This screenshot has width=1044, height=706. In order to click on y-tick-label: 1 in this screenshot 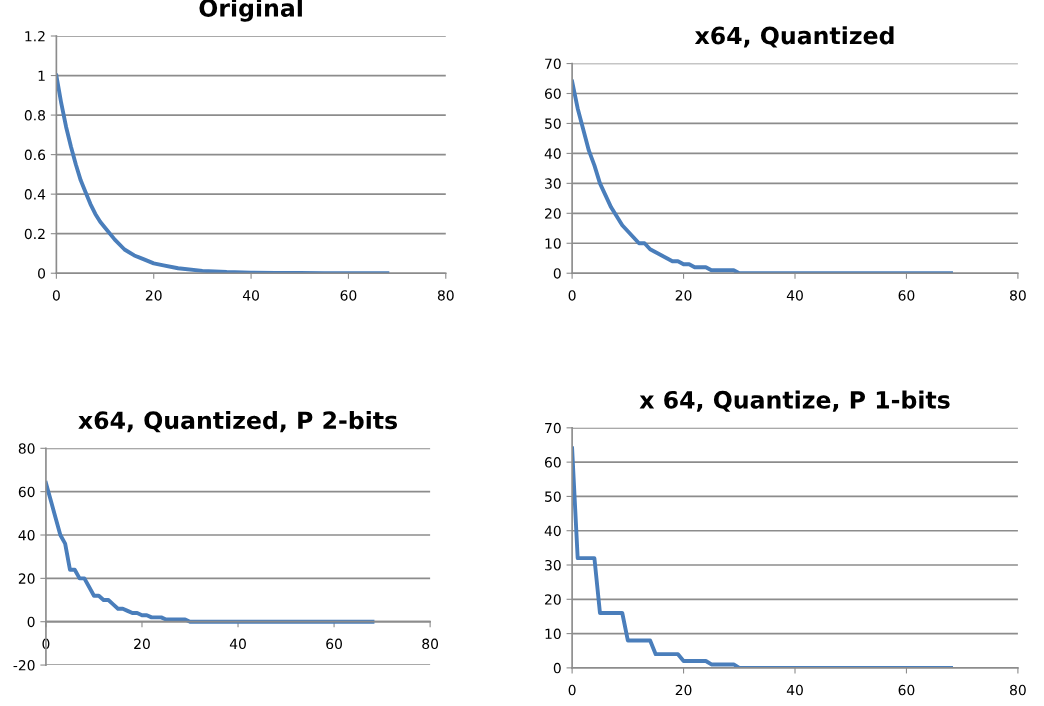, I will do `click(41, 75)`.